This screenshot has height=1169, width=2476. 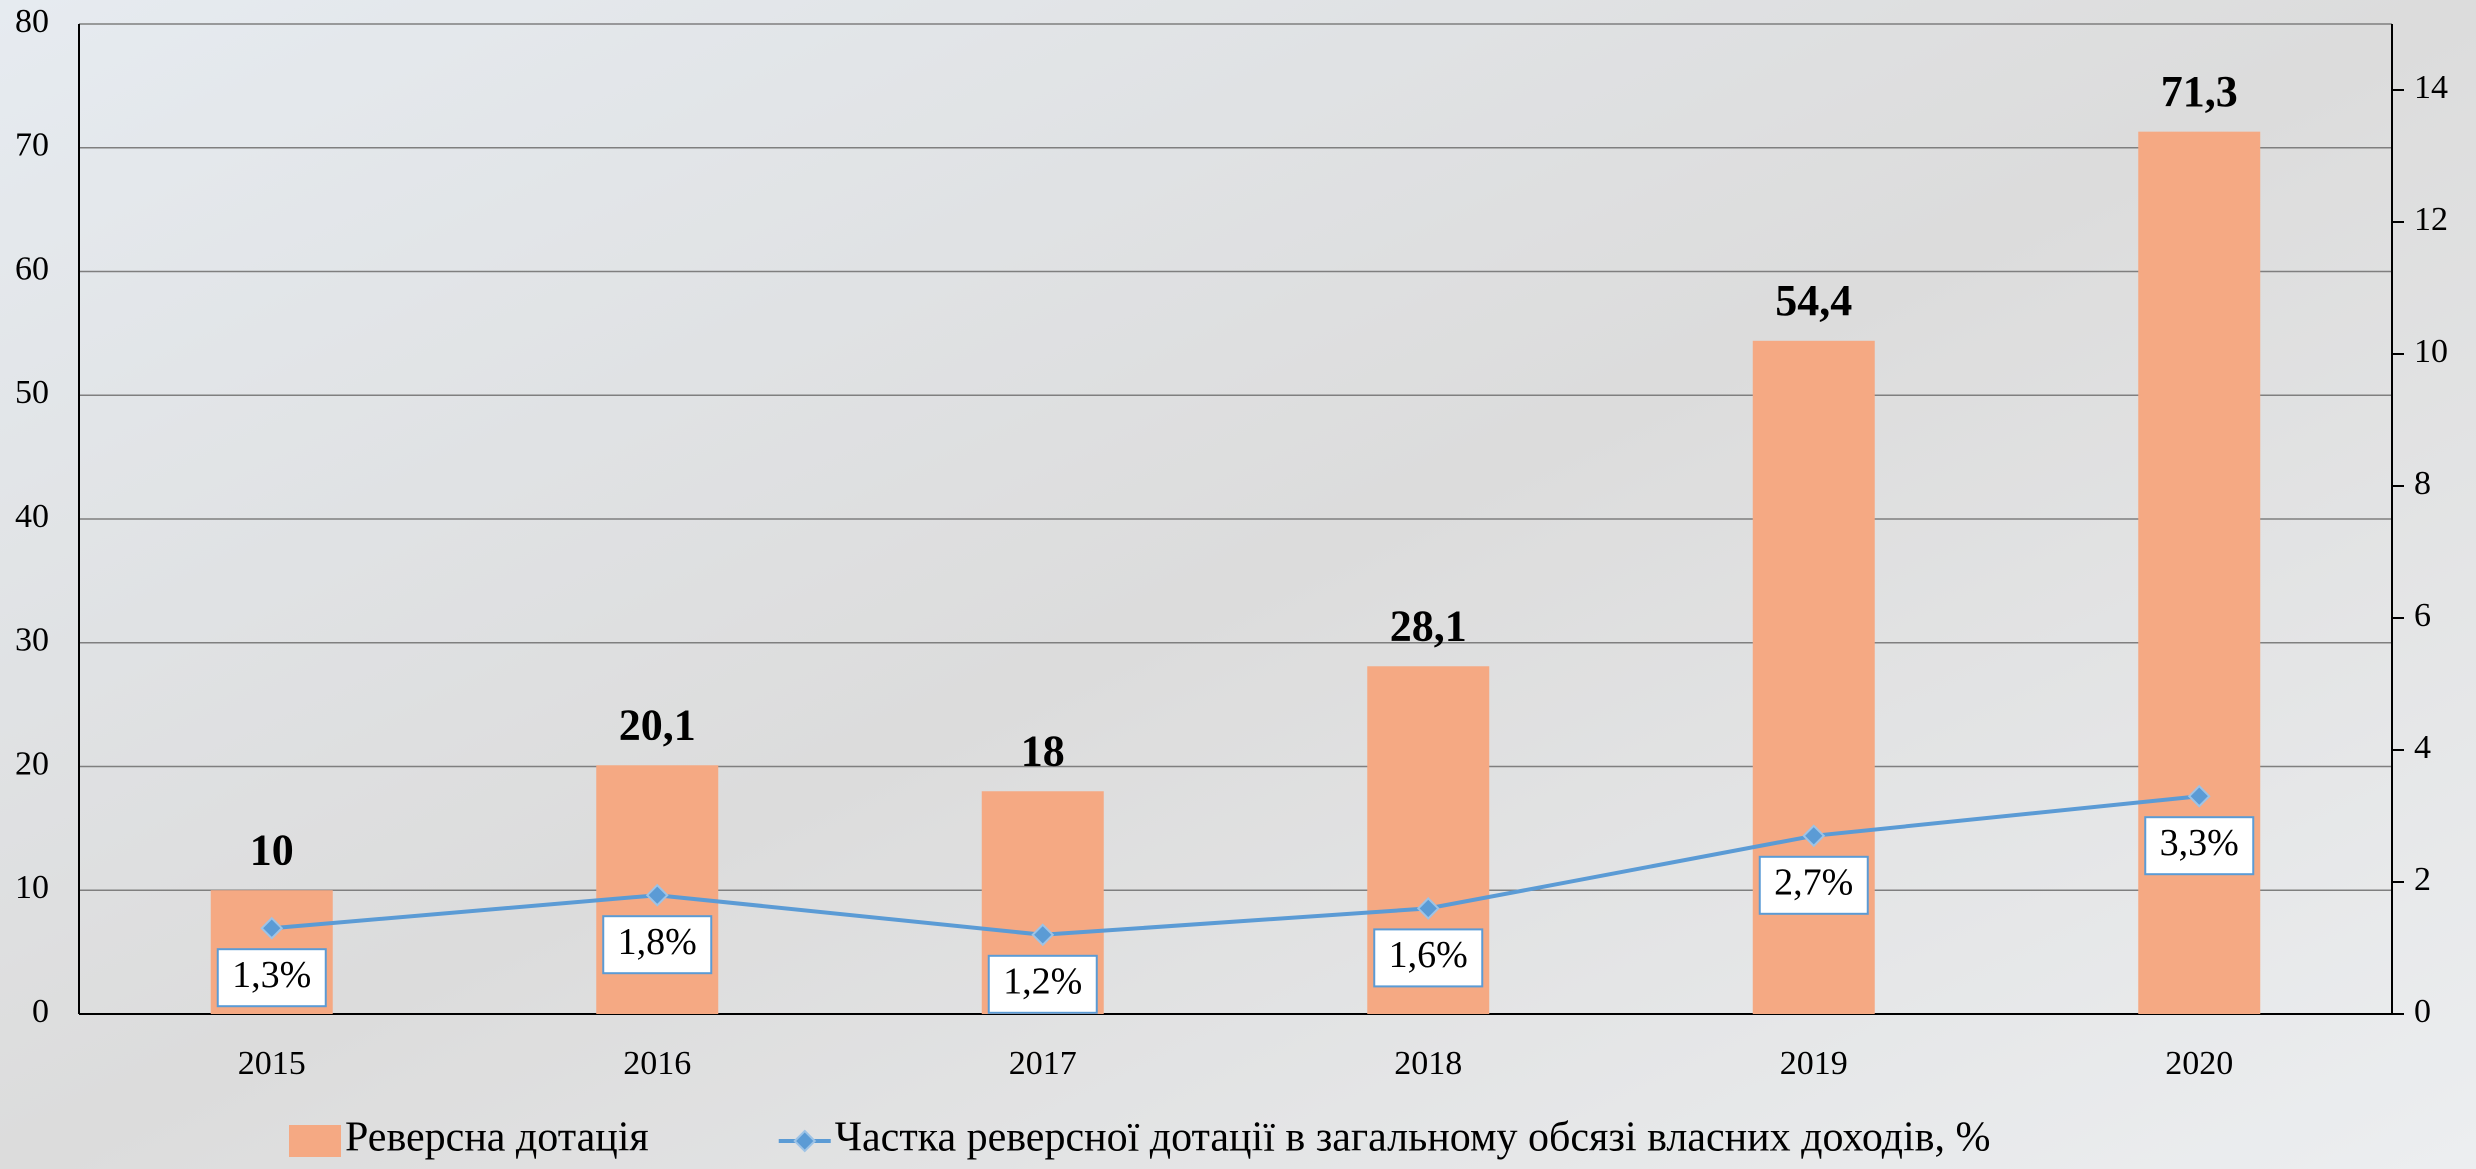 I want to click on bar-value-label: 71,3, so click(x=2199, y=91).